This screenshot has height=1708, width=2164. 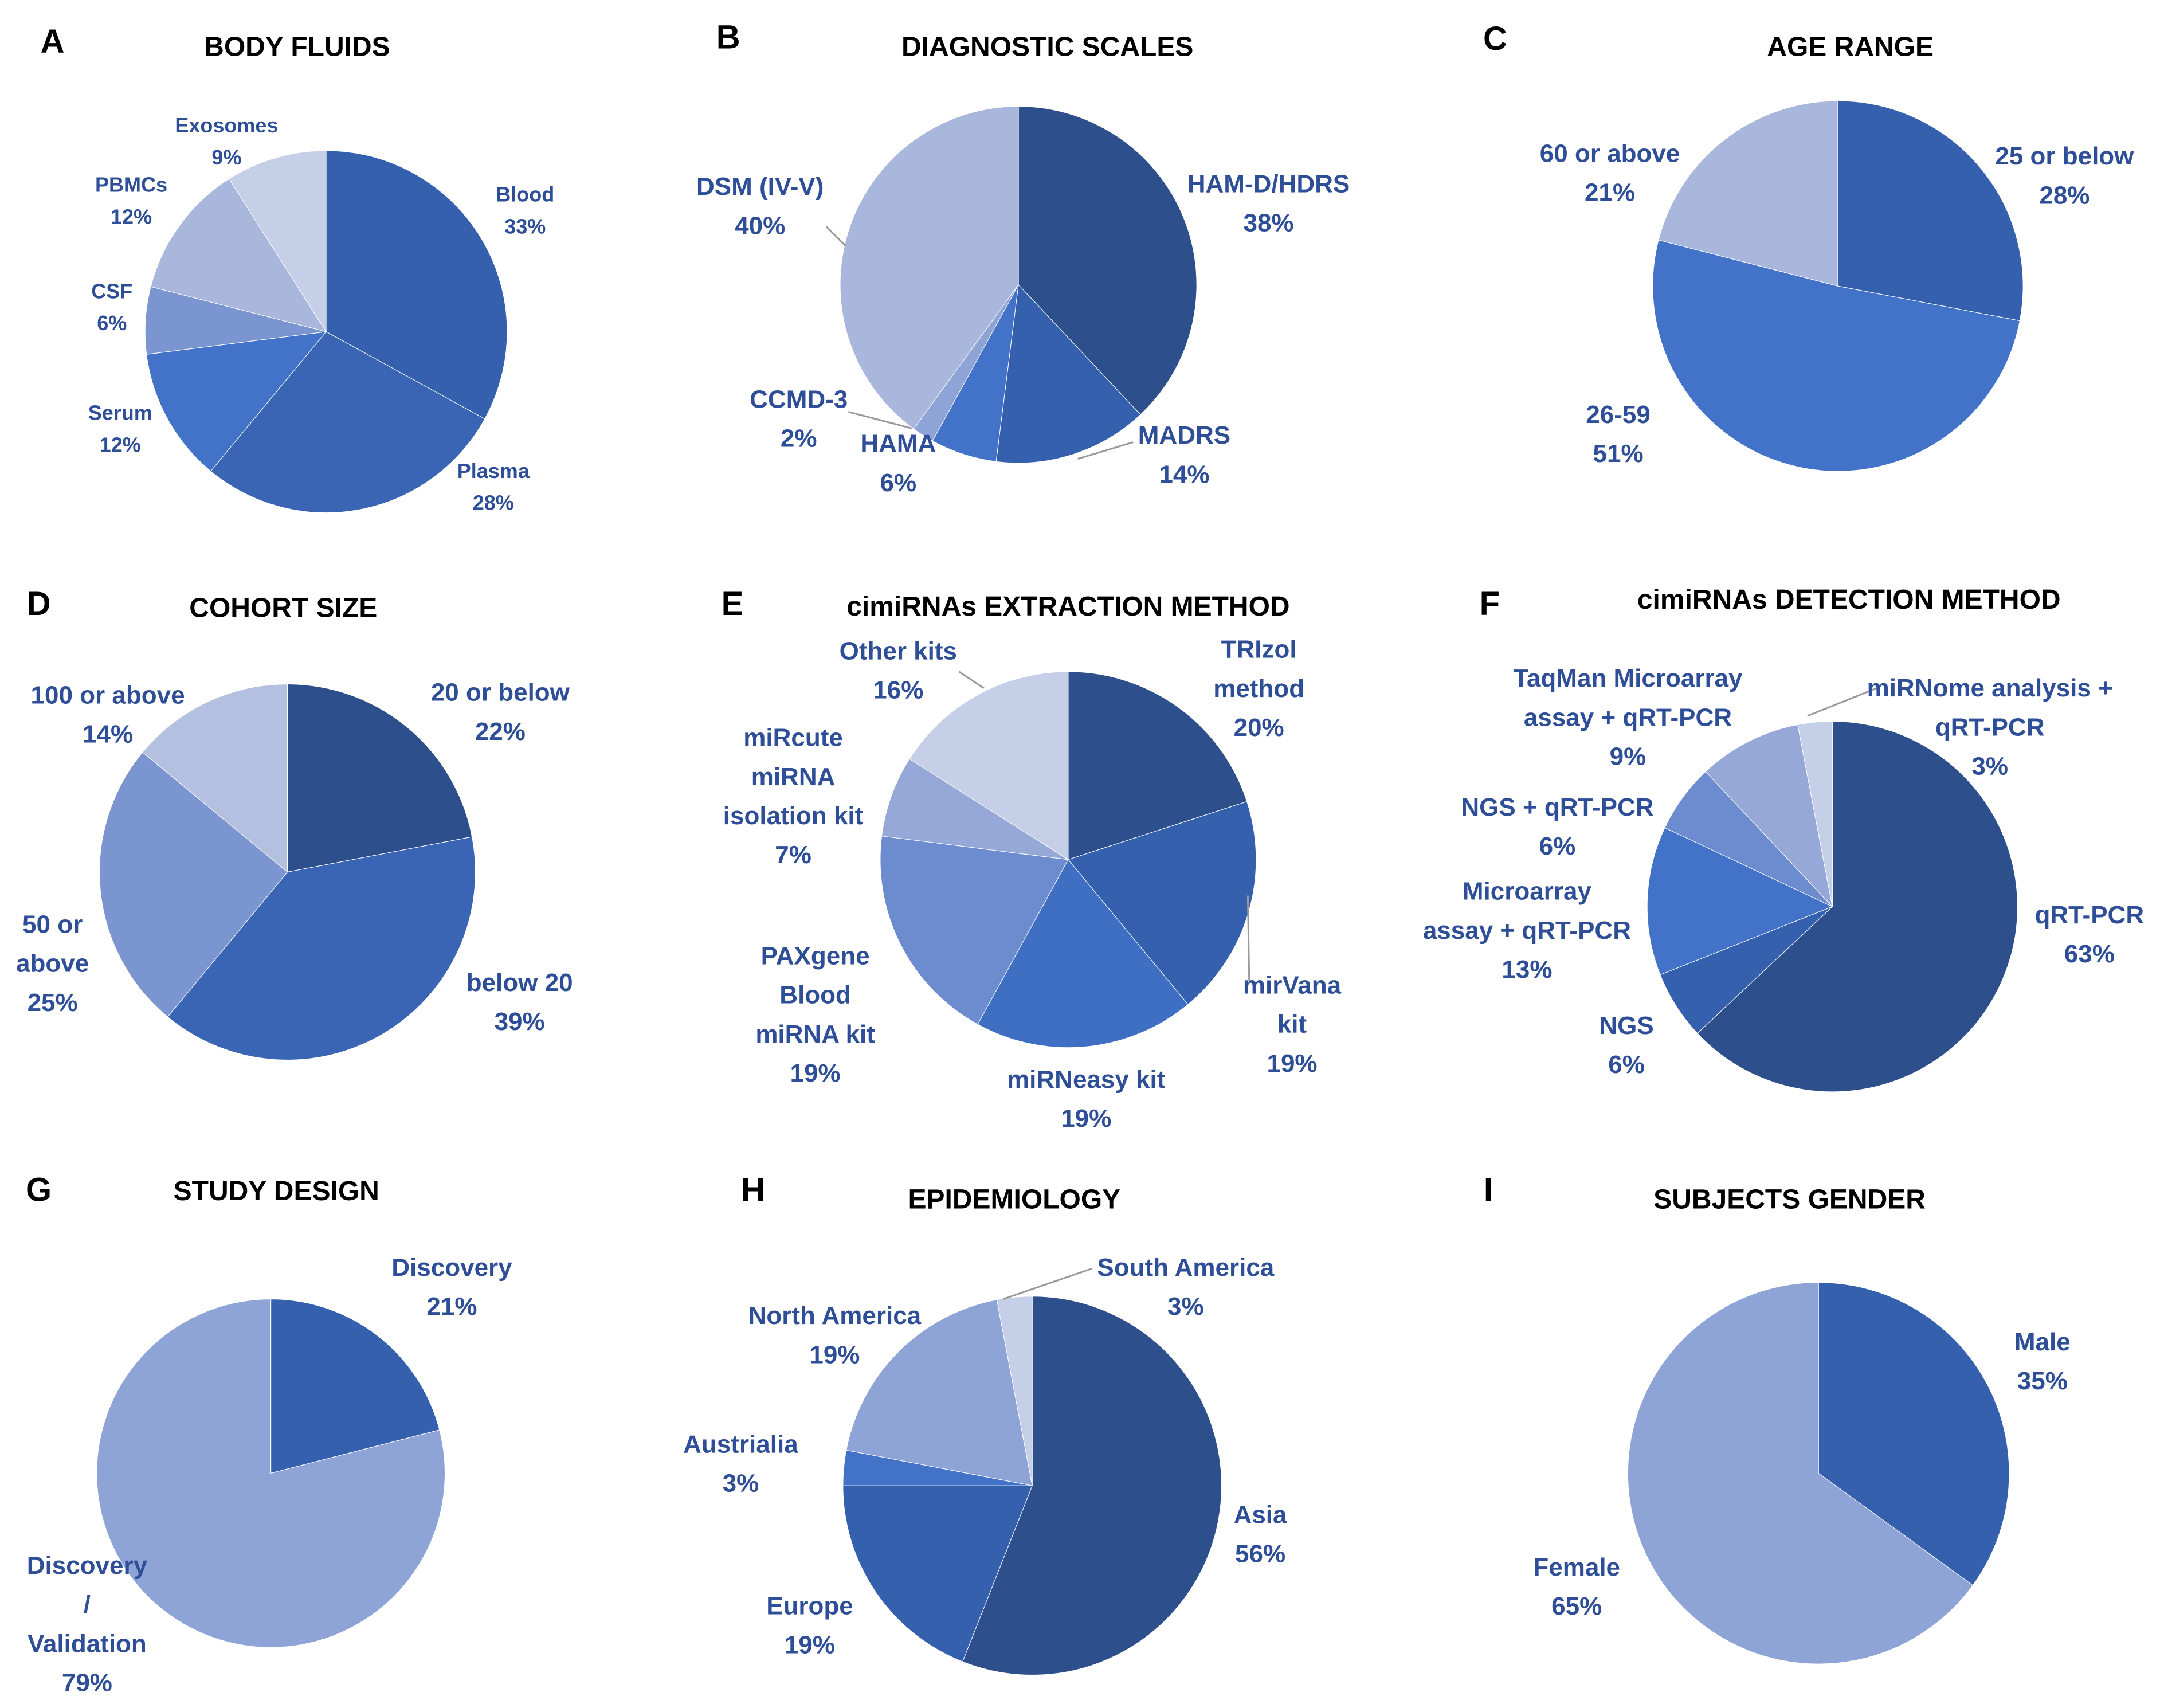 I want to click on slice-label-qrt-pcr: qRT-PCR 63%, so click(x=2089, y=933).